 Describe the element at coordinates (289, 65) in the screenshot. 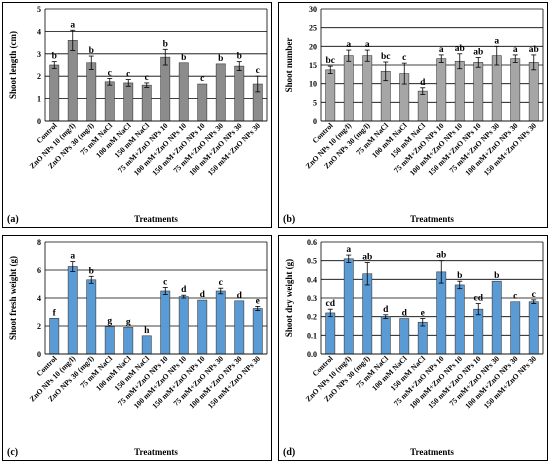

I see `y-axis-title: Shoot number` at that location.